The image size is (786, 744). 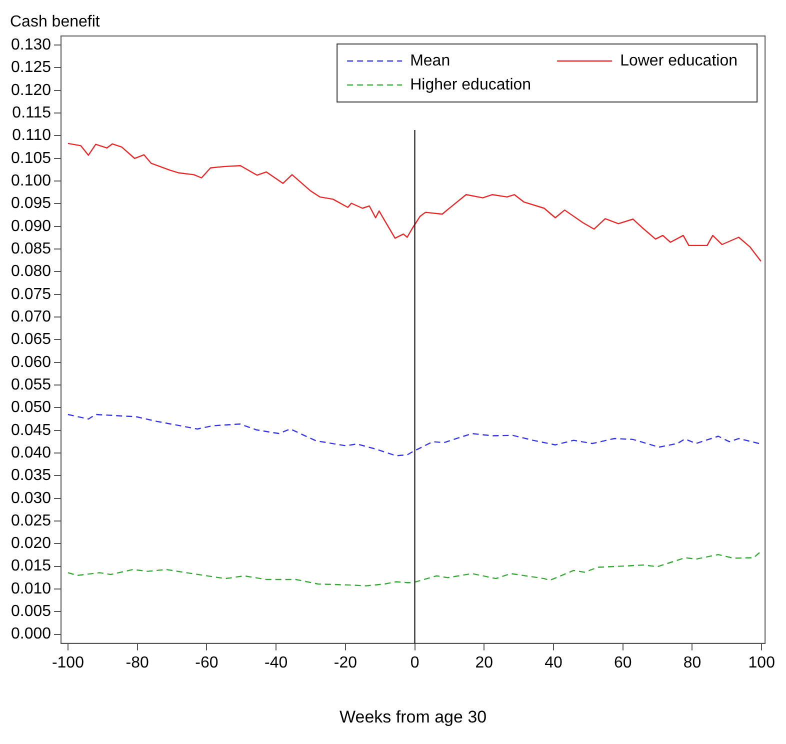 I want to click on x-tick-label: -20, so click(x=346, y=663).